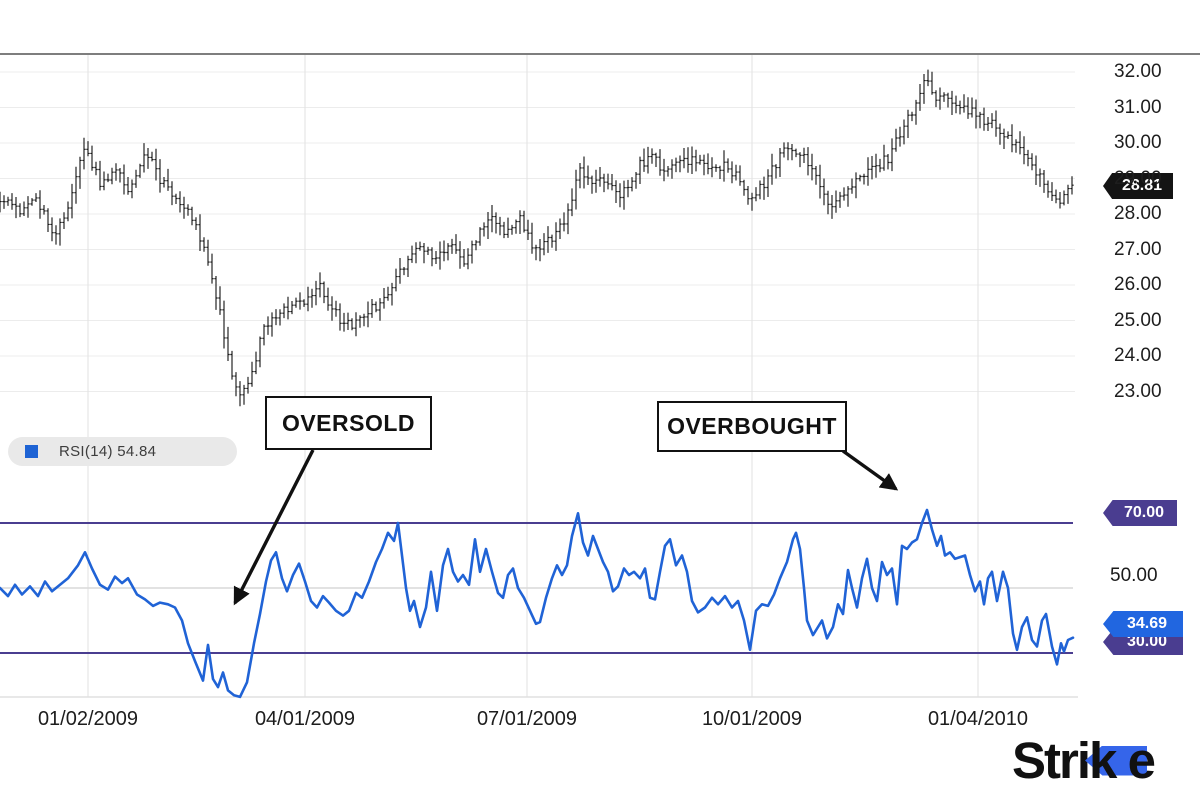 The width and height of the screenshot is (1200, 800). Describe the element at coordinates (1138, 178) in the screenshot. I see `price-axis-tick: 29.00` at that location.